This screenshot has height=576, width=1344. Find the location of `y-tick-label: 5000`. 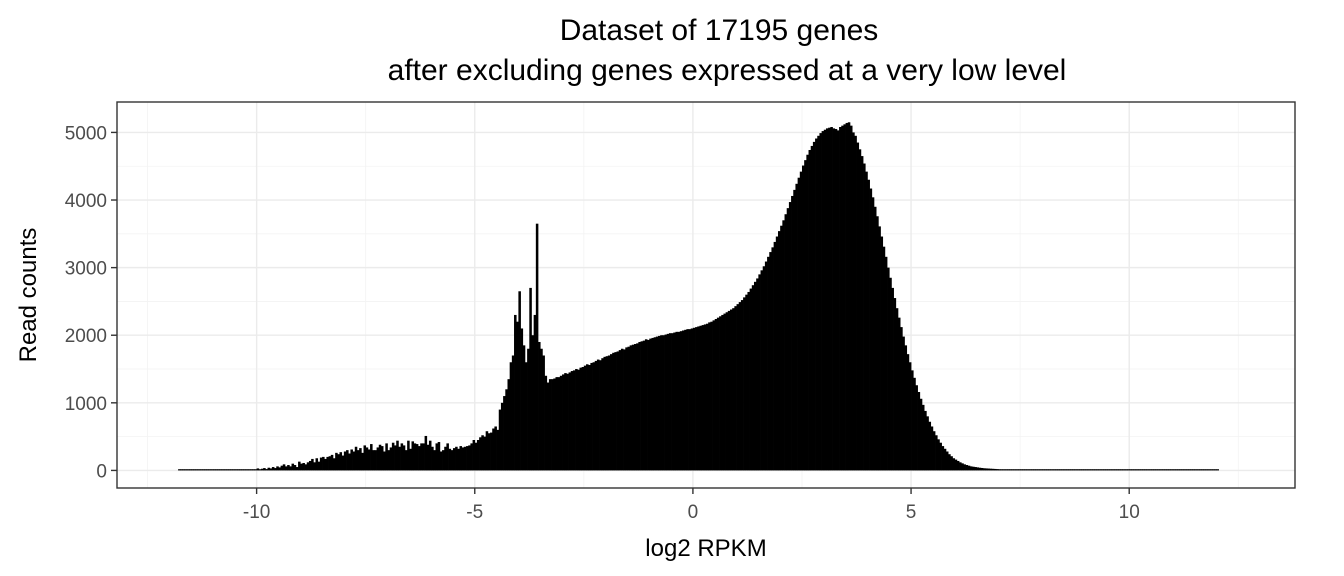

y-tick-label: 5000 is located at coordinates (86, 133).